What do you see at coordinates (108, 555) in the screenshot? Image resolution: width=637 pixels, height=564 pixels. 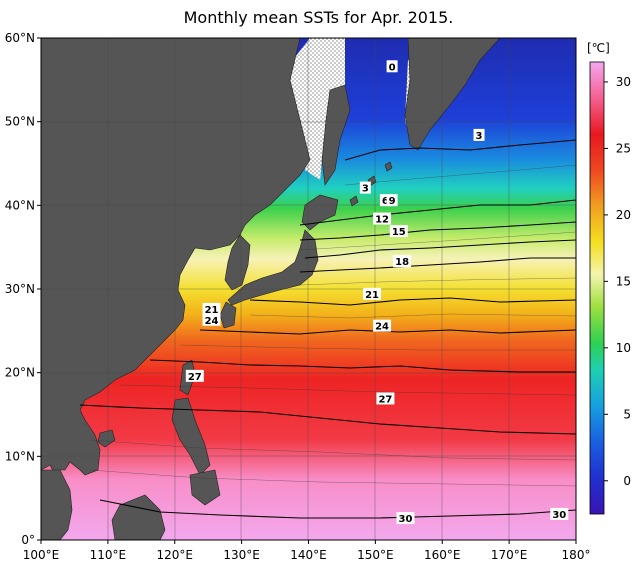 I see `lon-tick-label: 110°E` at bounding box center [108, 555].